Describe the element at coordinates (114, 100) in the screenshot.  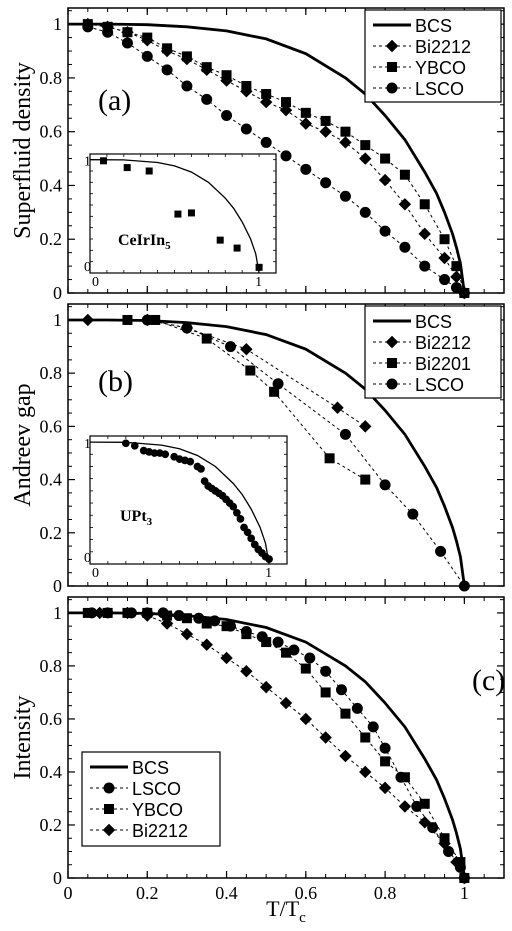
I see `panel-label: (a)` at that location.